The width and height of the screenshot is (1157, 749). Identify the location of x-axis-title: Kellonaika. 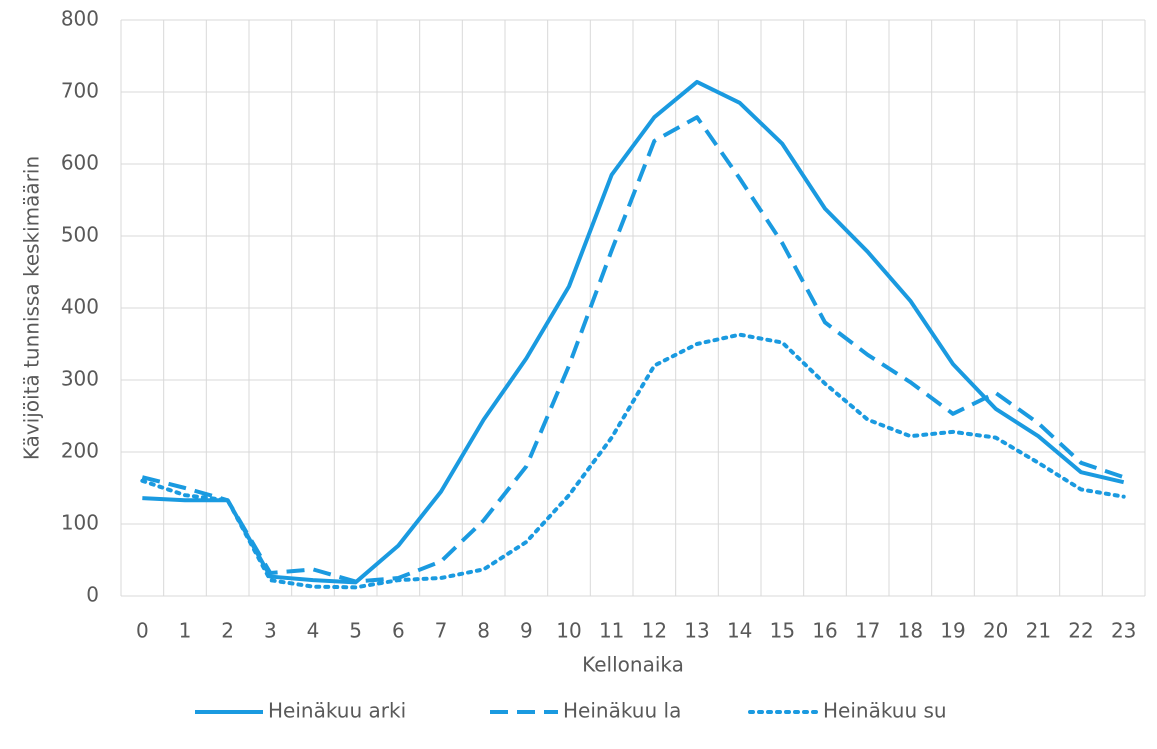
(633, 665).